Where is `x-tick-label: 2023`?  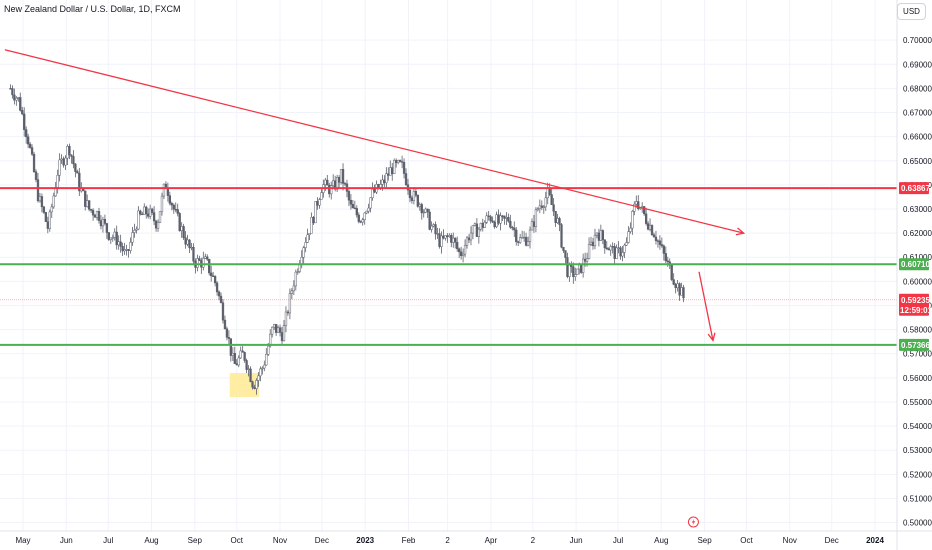 x-tick-label: 2023 is located at coordinates (365, 540).